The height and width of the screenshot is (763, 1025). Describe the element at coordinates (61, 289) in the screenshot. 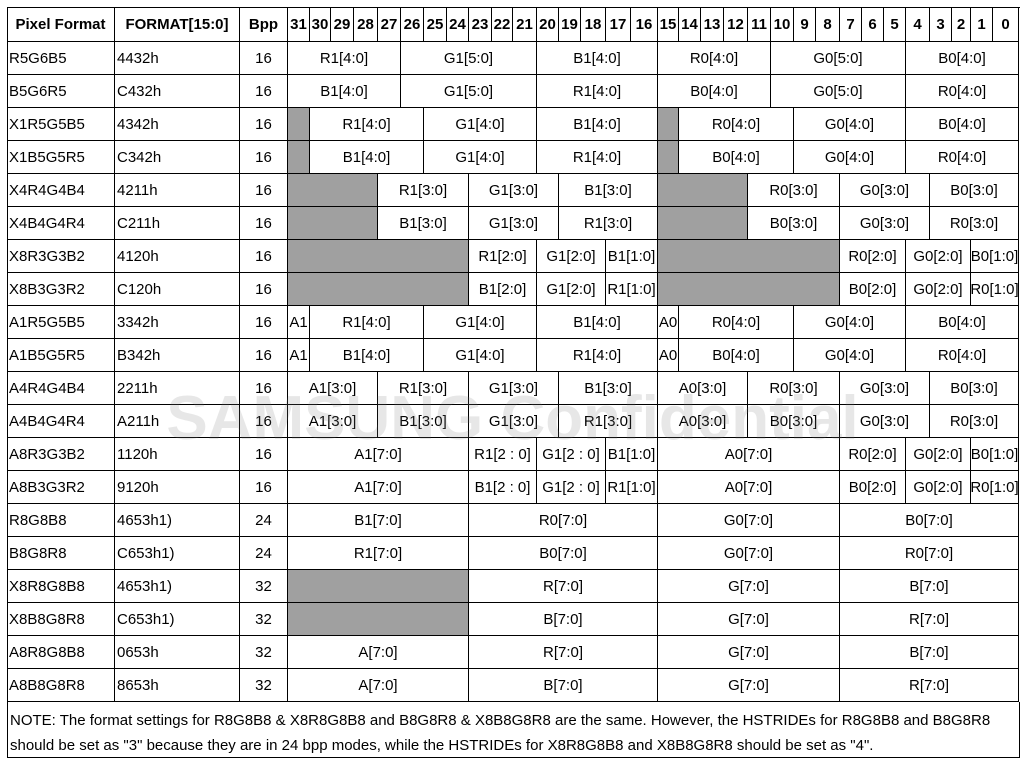

I see `pixel-format: X8B3G3R2` at that location.